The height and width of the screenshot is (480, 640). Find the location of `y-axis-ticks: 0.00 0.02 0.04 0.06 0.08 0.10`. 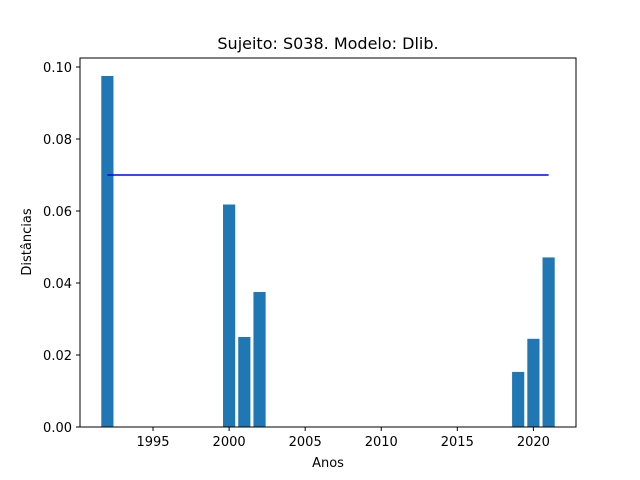

y-axis-ticks: 0.00 0.02 0.04 0.06 0.08 0.10 is located at coordinates (61, 248).